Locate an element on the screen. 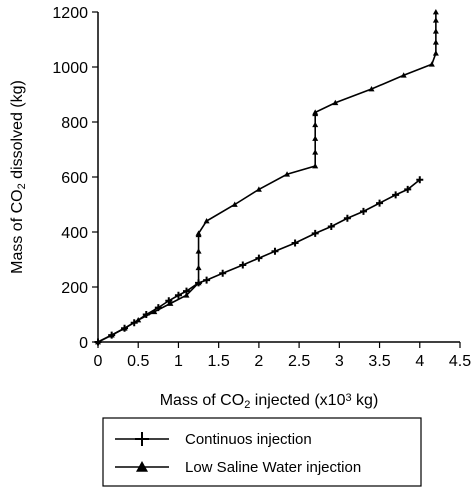 Image resolution: width=474 pixels, height=493 pixels. x-tick-label: 2 is located at coordinates (258, 361).